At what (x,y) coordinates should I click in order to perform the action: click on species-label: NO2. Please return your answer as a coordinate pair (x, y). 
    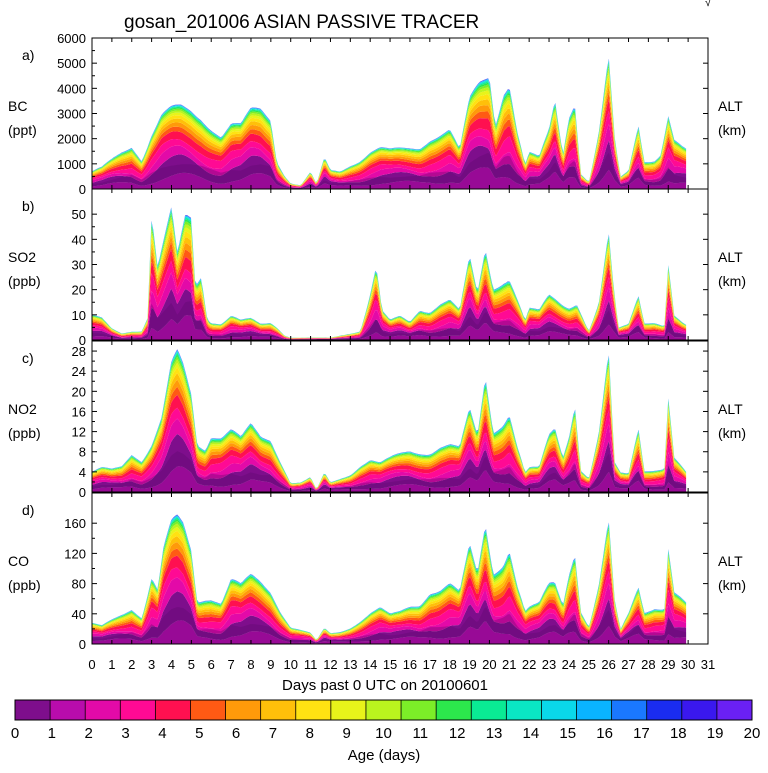
    Looking at the image, I should click on (22, 409).